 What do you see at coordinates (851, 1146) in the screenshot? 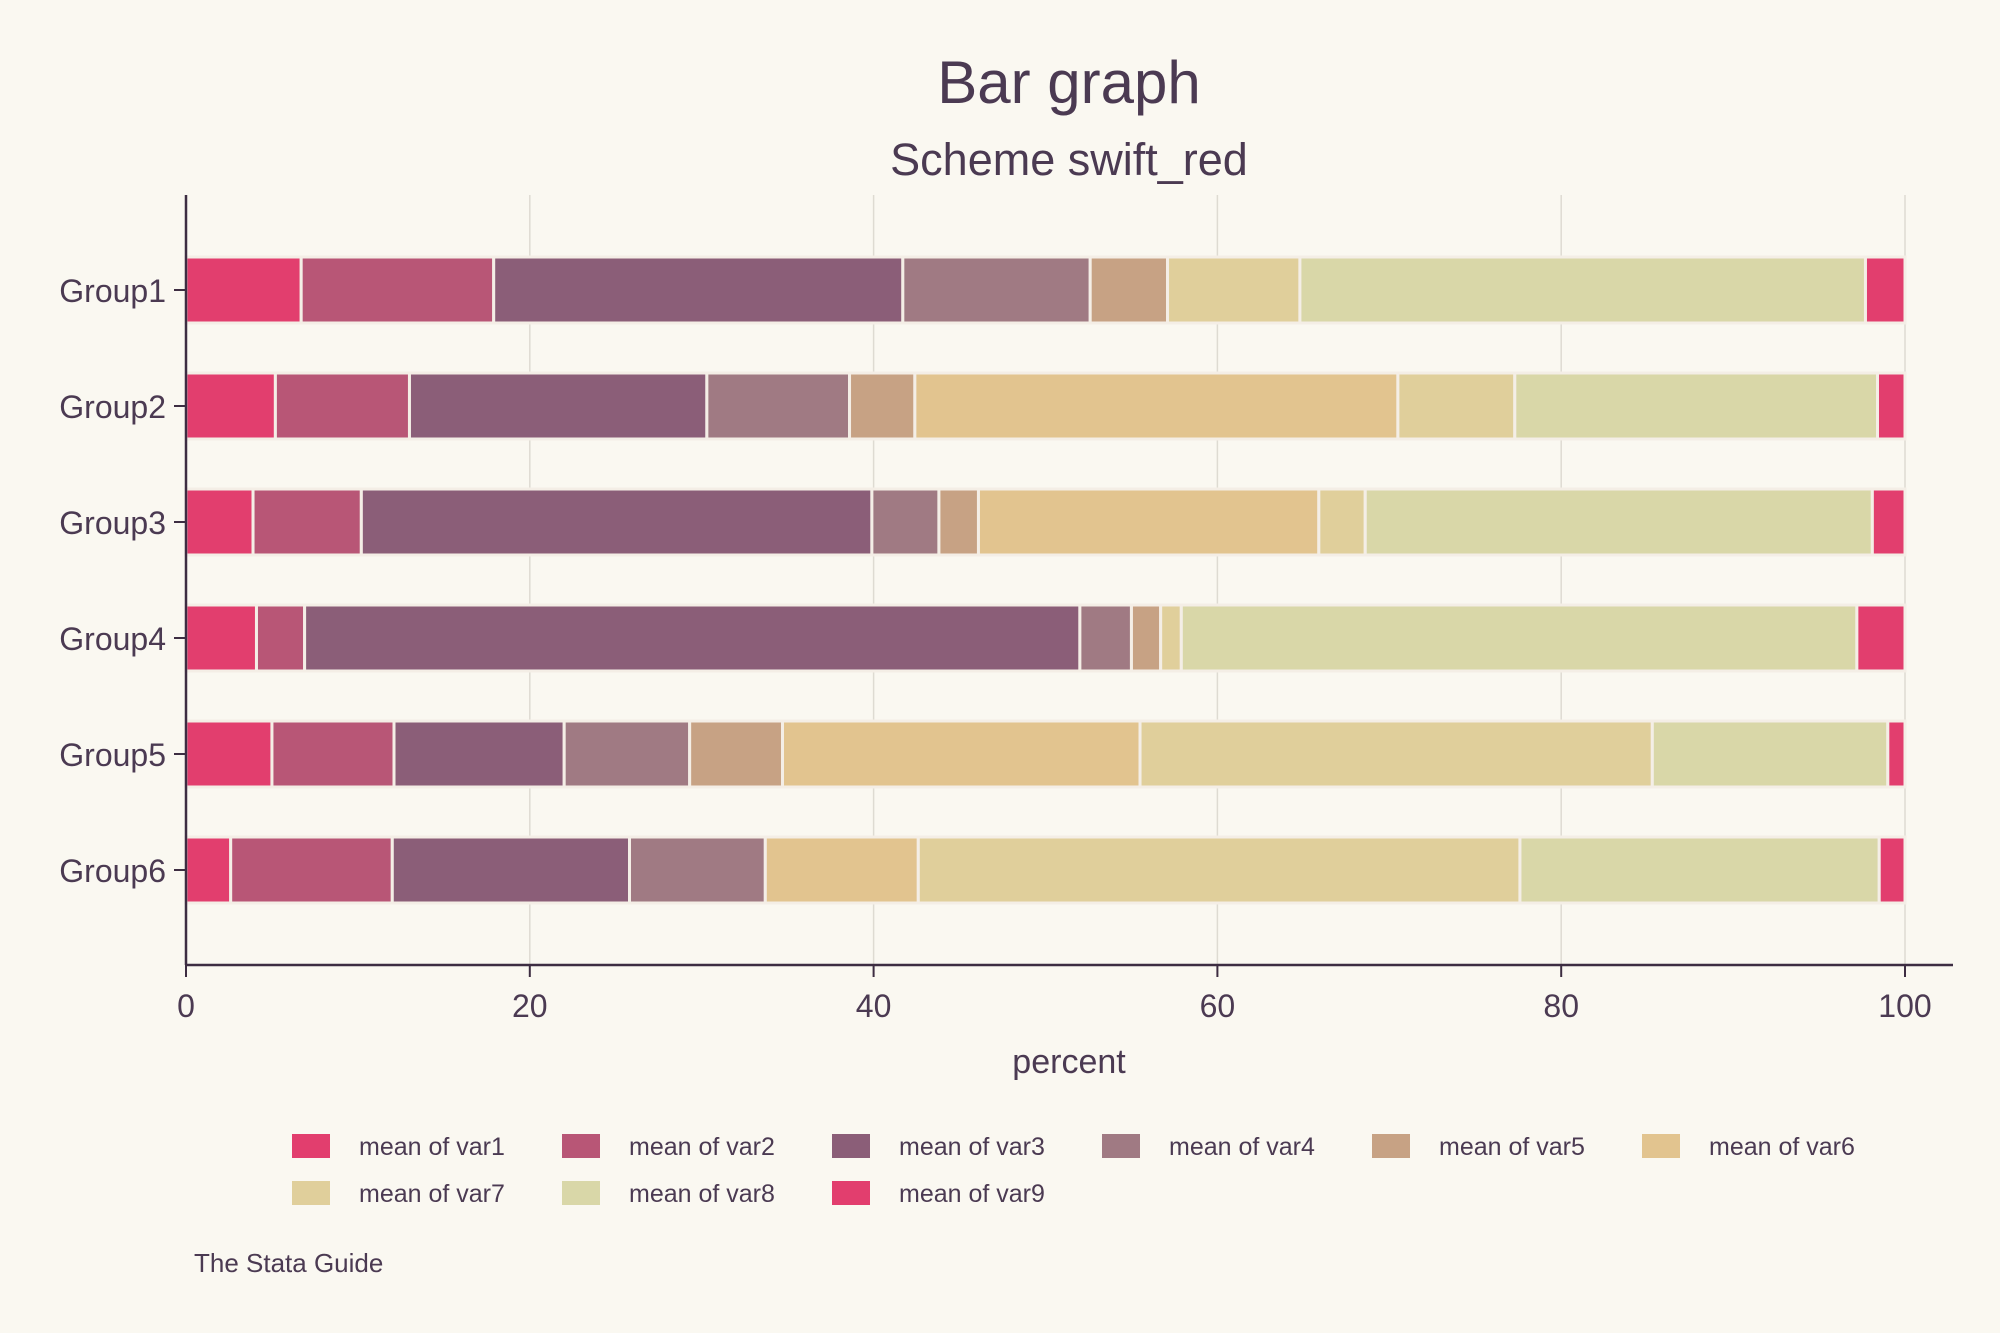
I see `legend-swatch-var3` at bounding box center [851, 1146].